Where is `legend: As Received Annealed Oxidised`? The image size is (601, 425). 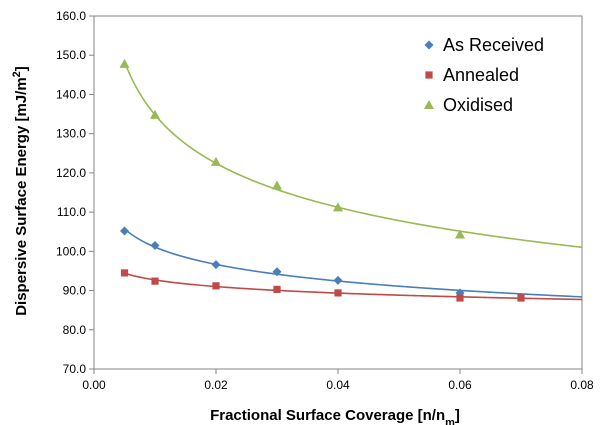
legend: As Received Annealed Oxidised is located at coordinates (484, 75).